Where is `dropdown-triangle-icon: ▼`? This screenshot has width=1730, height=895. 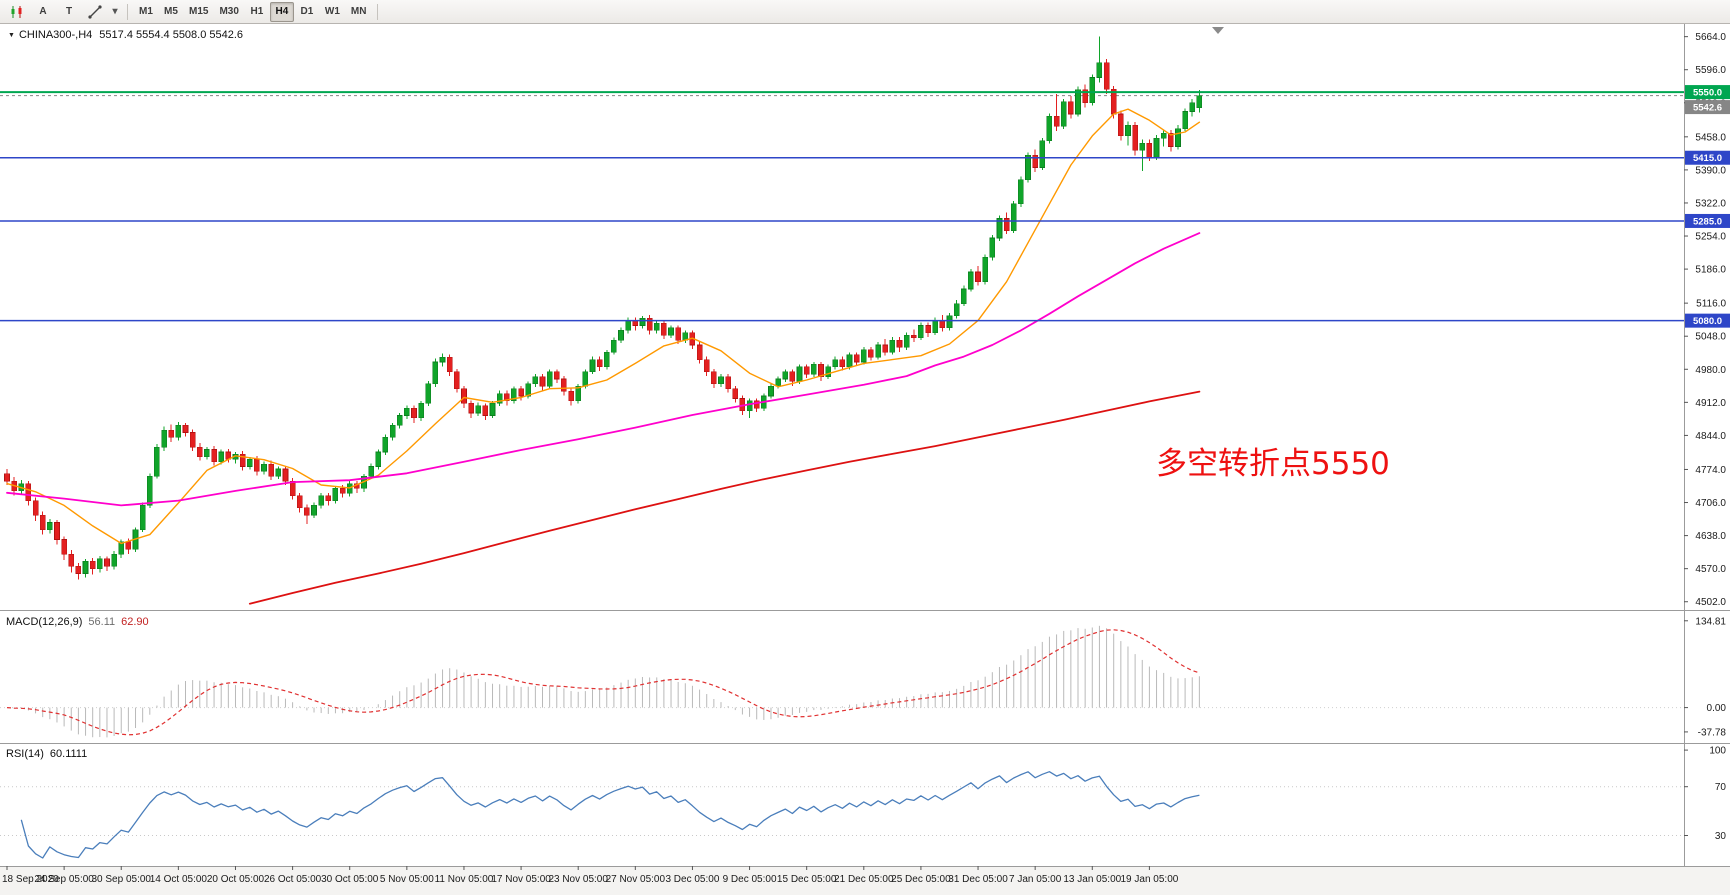
dropdown-triangle-icon: ▼ is located at coordinates (11, 35).